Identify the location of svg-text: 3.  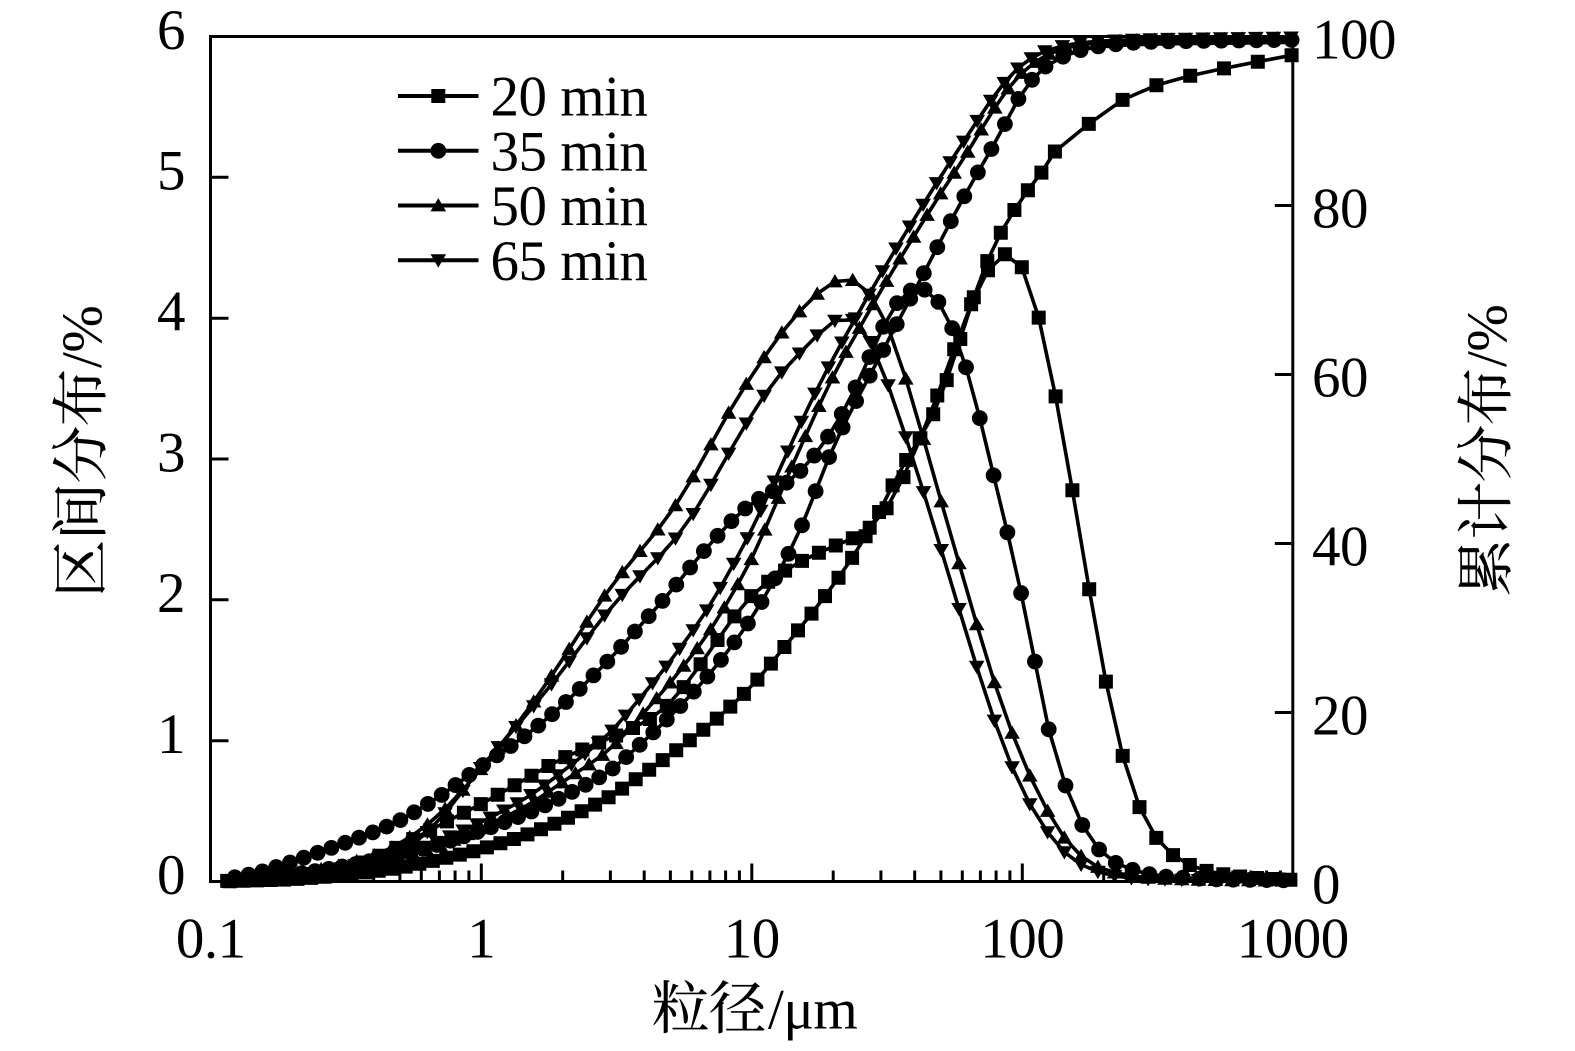
(171, 452).